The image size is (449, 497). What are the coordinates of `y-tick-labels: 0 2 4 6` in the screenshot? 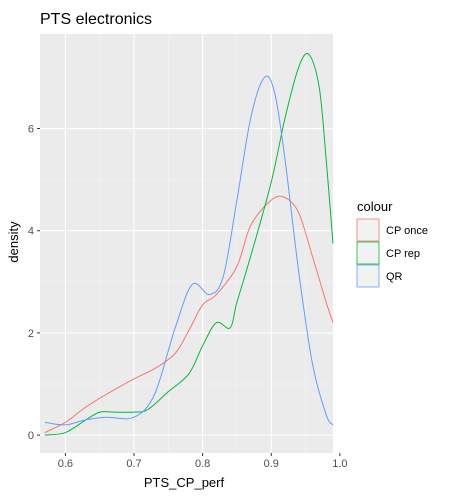 It's located at (31, 283).